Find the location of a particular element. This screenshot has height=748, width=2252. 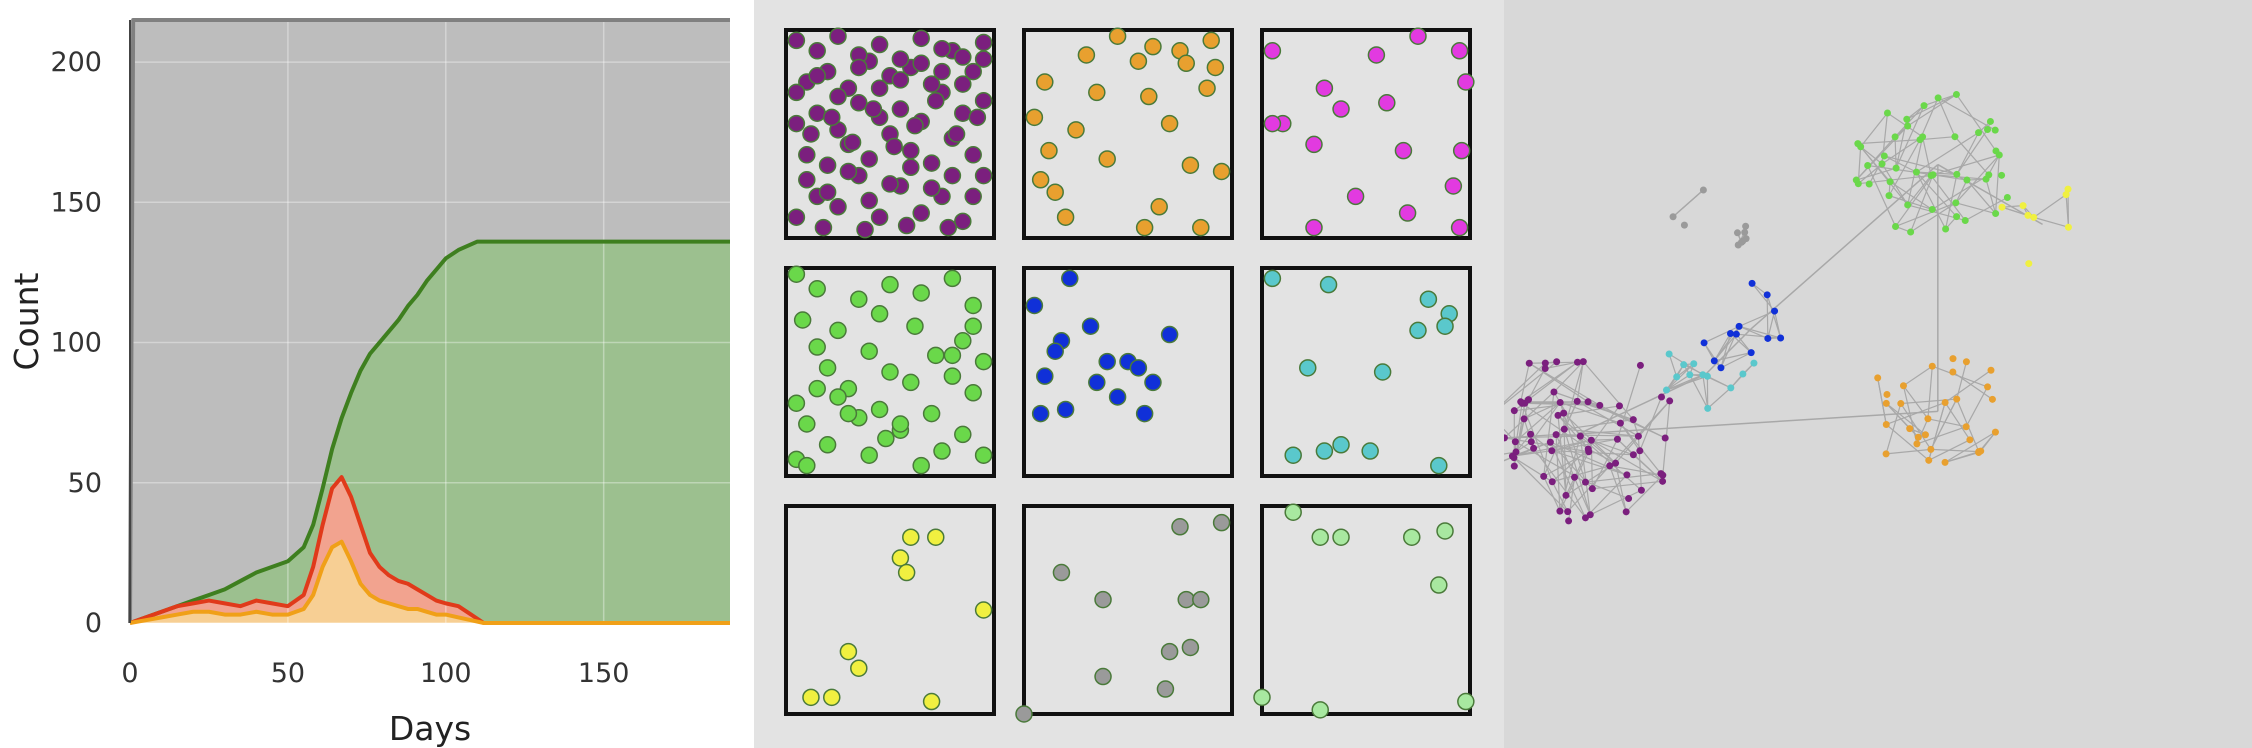

inter-cluster-edge is located at coordinates (1758, 422).